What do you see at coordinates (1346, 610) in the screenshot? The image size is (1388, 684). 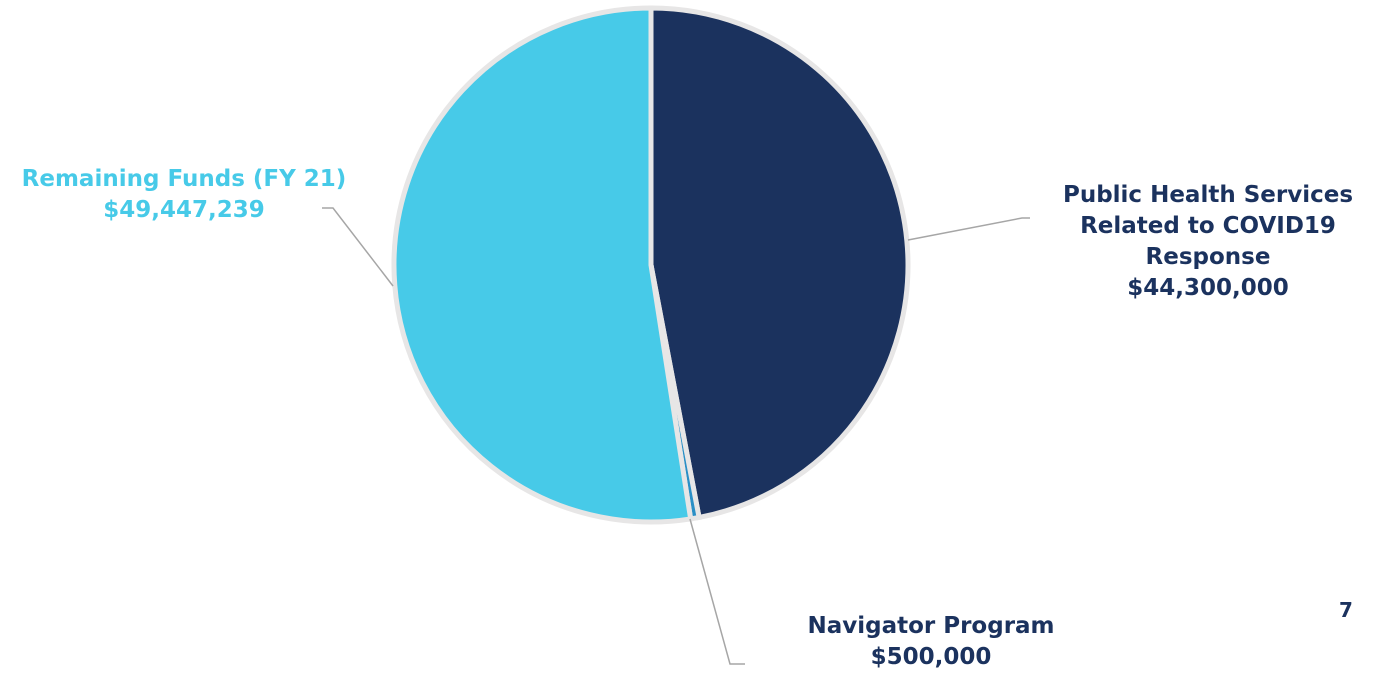 I see `page-number: 7` at bounding box center [1346, 610].